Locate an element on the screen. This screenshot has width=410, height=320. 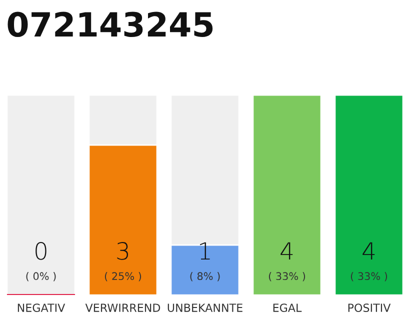
data-label: 0 is located at coordinates (41, 251).